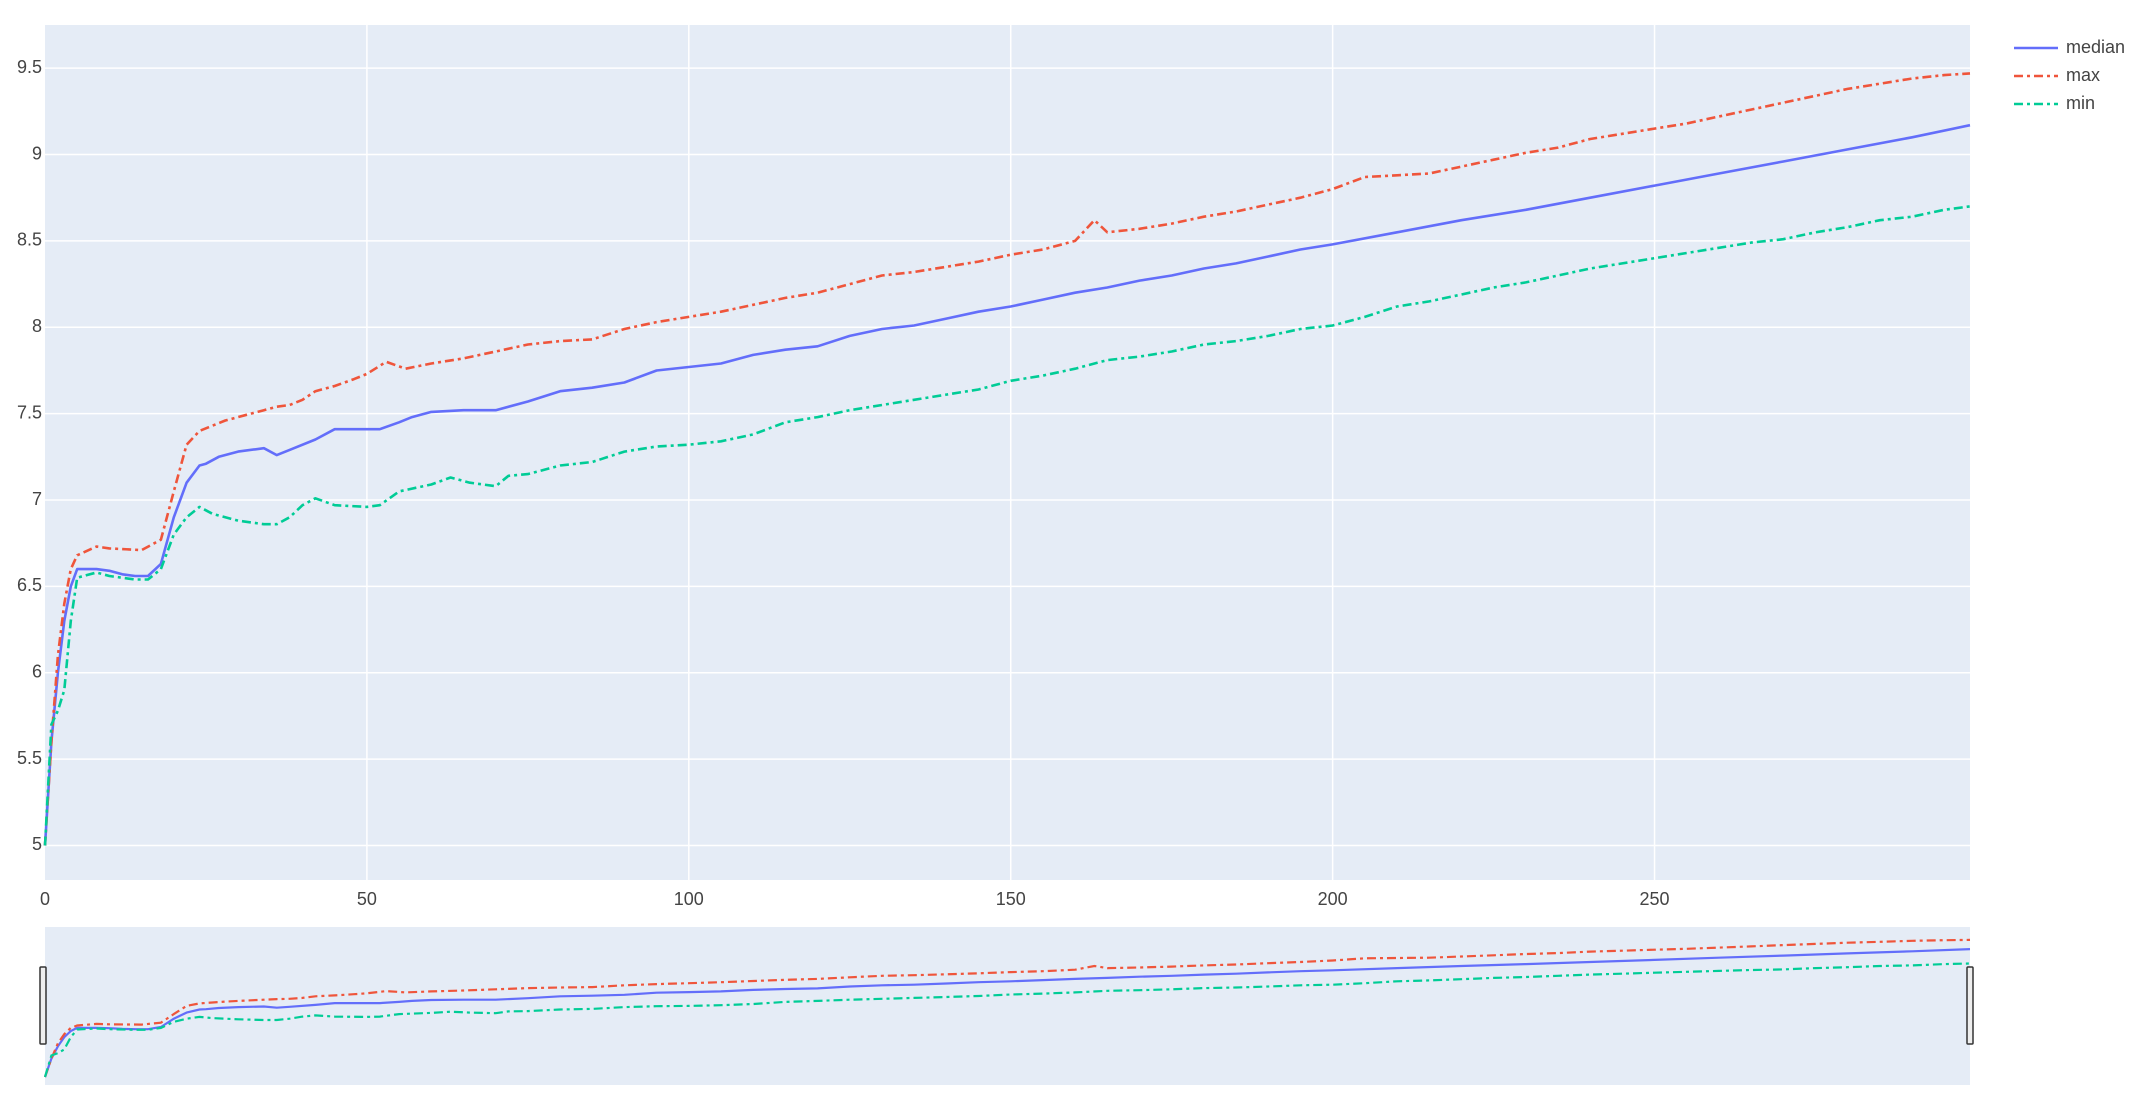  I want to click on range-slider-series, so click(1007, 1008).